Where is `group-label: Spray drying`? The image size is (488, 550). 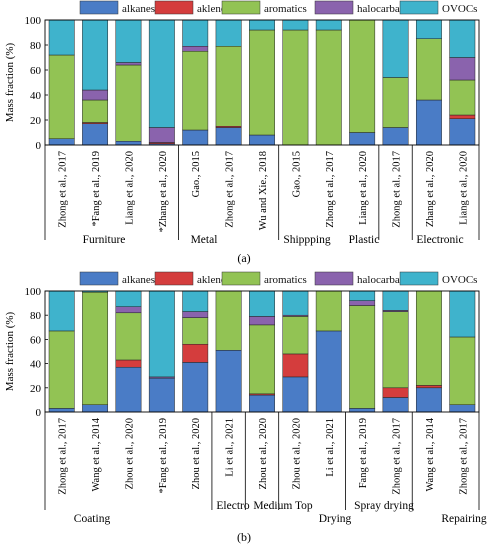
group-label: Spray drying is located at coordinates (384, 506).